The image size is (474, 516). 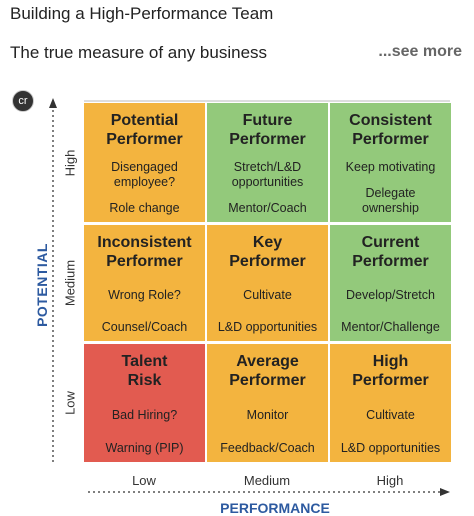 What do you see at coordinates (144, 167) in the screenshot?
I see `cell-note-line: Disengaged` at bounding box center [144, 167].